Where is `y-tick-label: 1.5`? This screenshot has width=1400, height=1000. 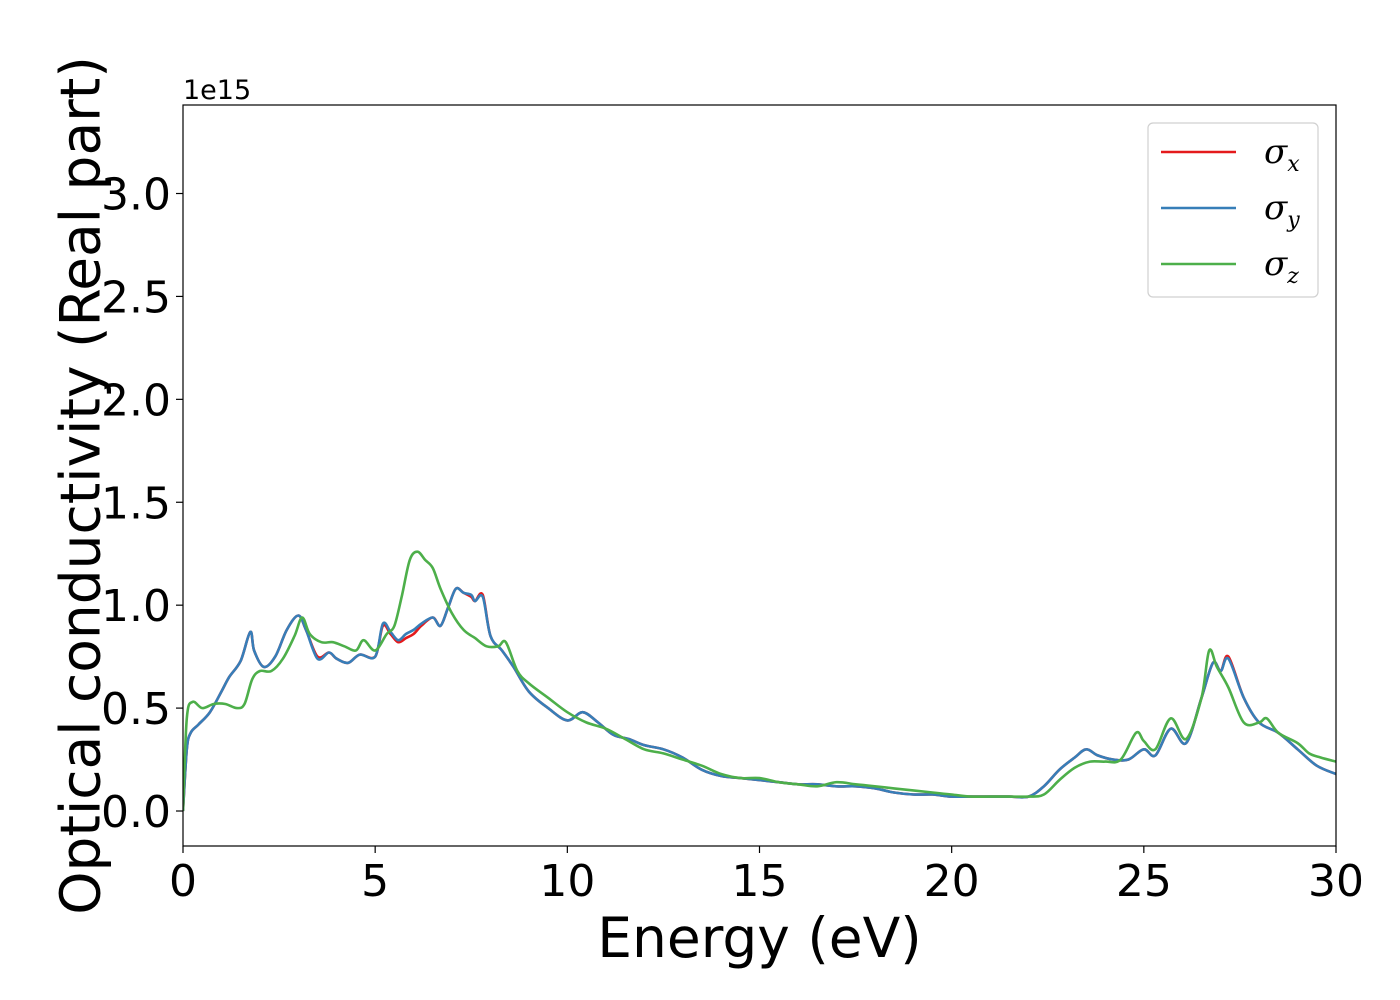 y-tick-label: 1.5 is located at coordinates (136, 503).